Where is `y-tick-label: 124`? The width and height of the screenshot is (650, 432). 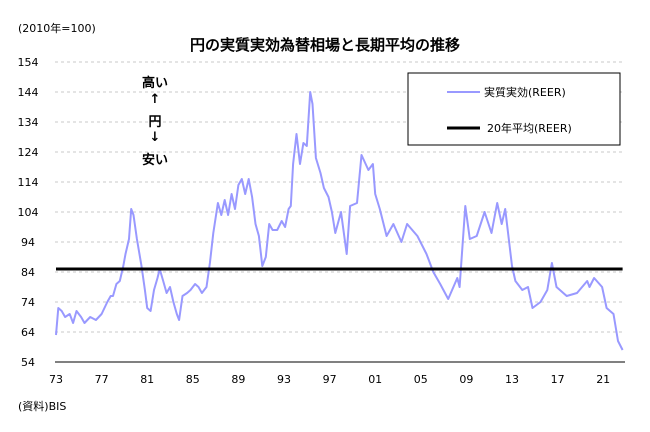
y-tick-label: 124 is located at coordinates (28, 152).